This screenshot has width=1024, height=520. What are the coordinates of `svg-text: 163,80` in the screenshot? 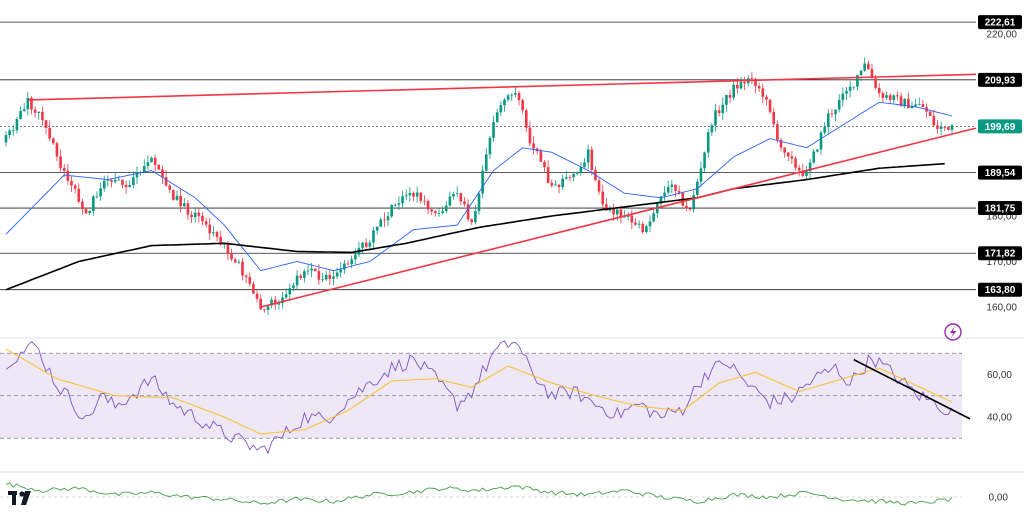 It's located at (1000, 290).